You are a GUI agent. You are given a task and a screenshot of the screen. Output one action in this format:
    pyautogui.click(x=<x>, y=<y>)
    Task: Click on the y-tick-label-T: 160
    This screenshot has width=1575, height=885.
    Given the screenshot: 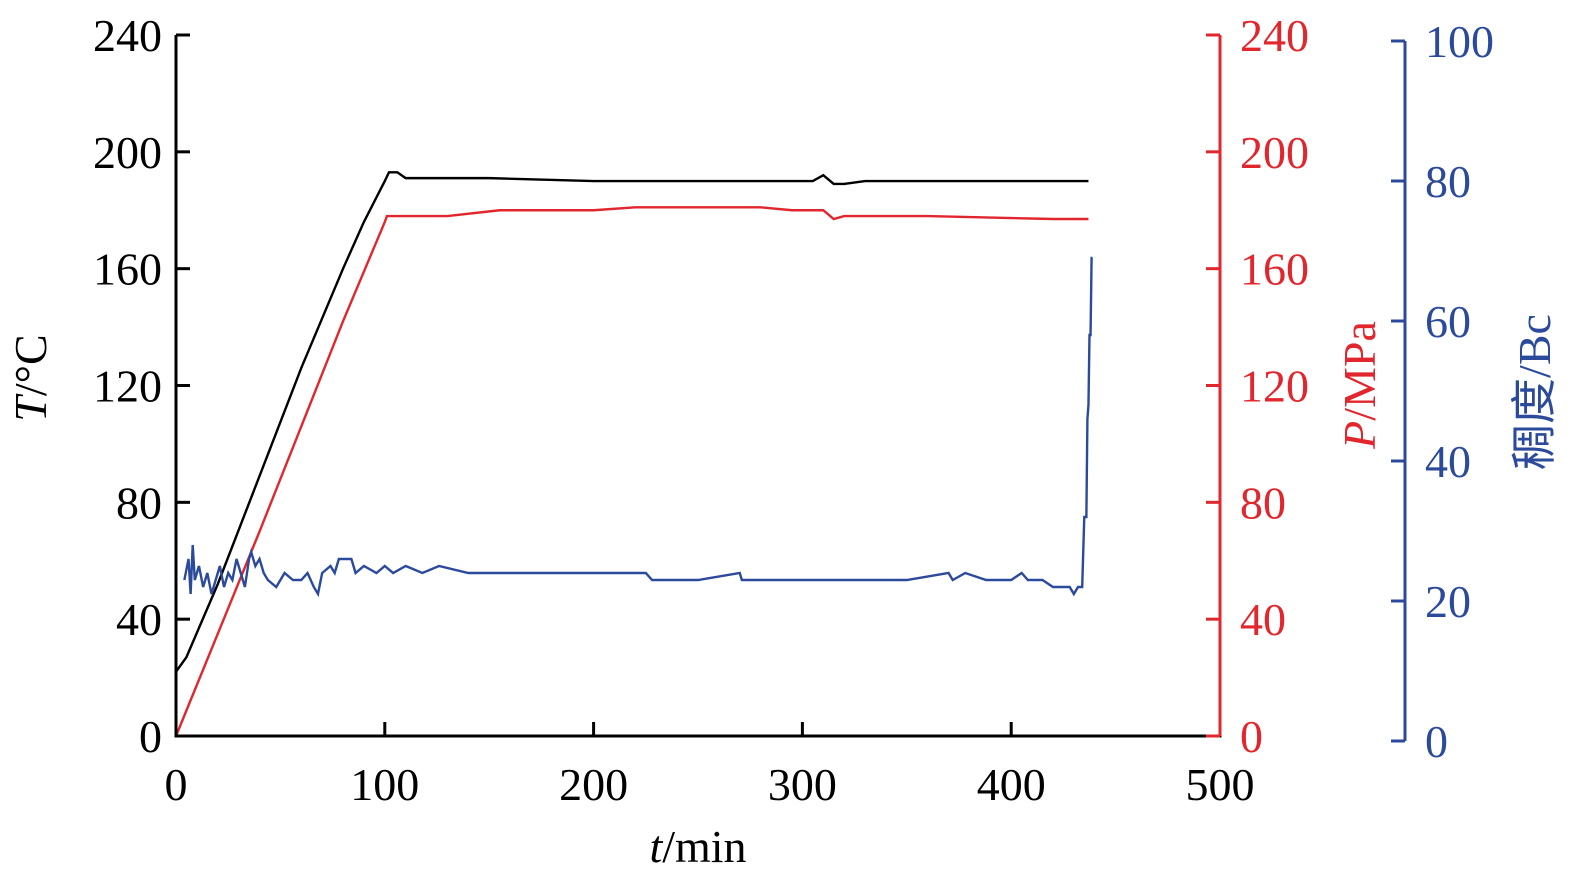 What is the action you would take?
    pyautogui.click(x=127, y=269)
    